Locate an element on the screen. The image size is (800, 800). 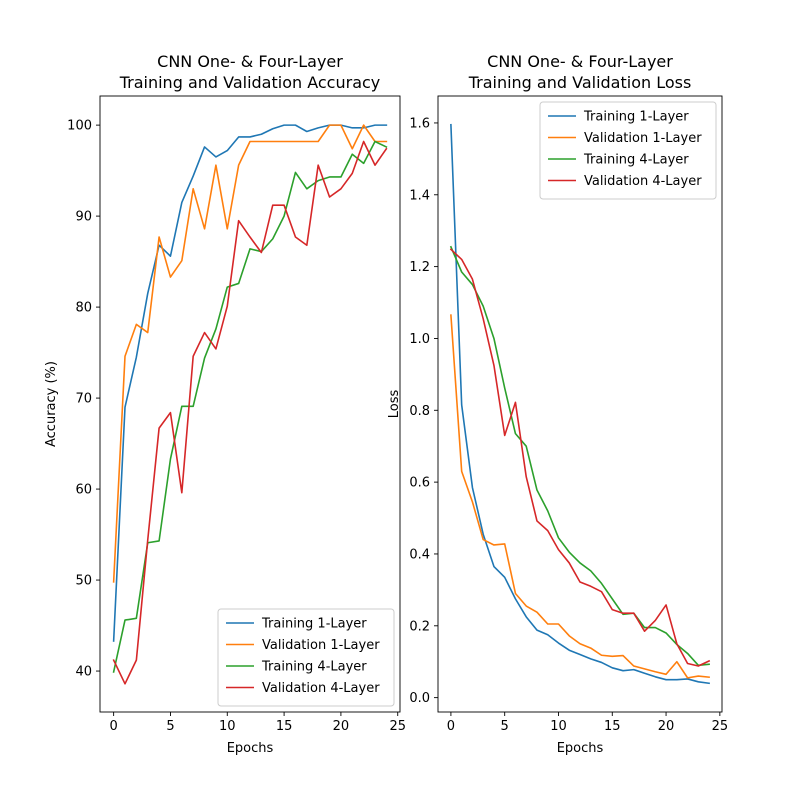
loss-y-tick-label: 1.0 is located at coordinates (419, 339).